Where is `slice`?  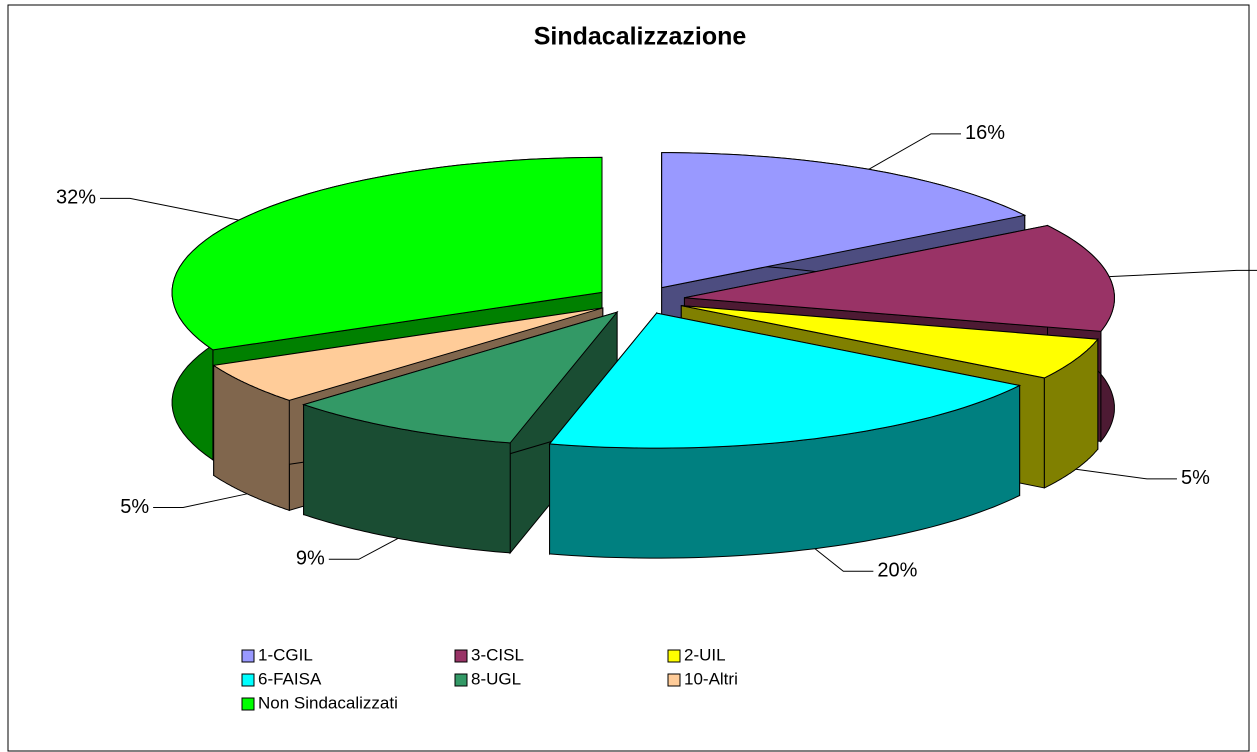
slice is located at coordinates (785, 435).